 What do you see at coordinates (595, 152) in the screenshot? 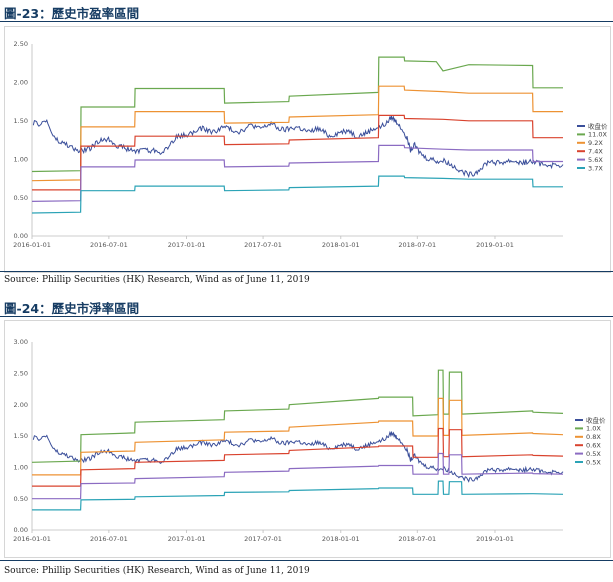
I see `legend-label: 7.4X` at bounding box center [595, 152].